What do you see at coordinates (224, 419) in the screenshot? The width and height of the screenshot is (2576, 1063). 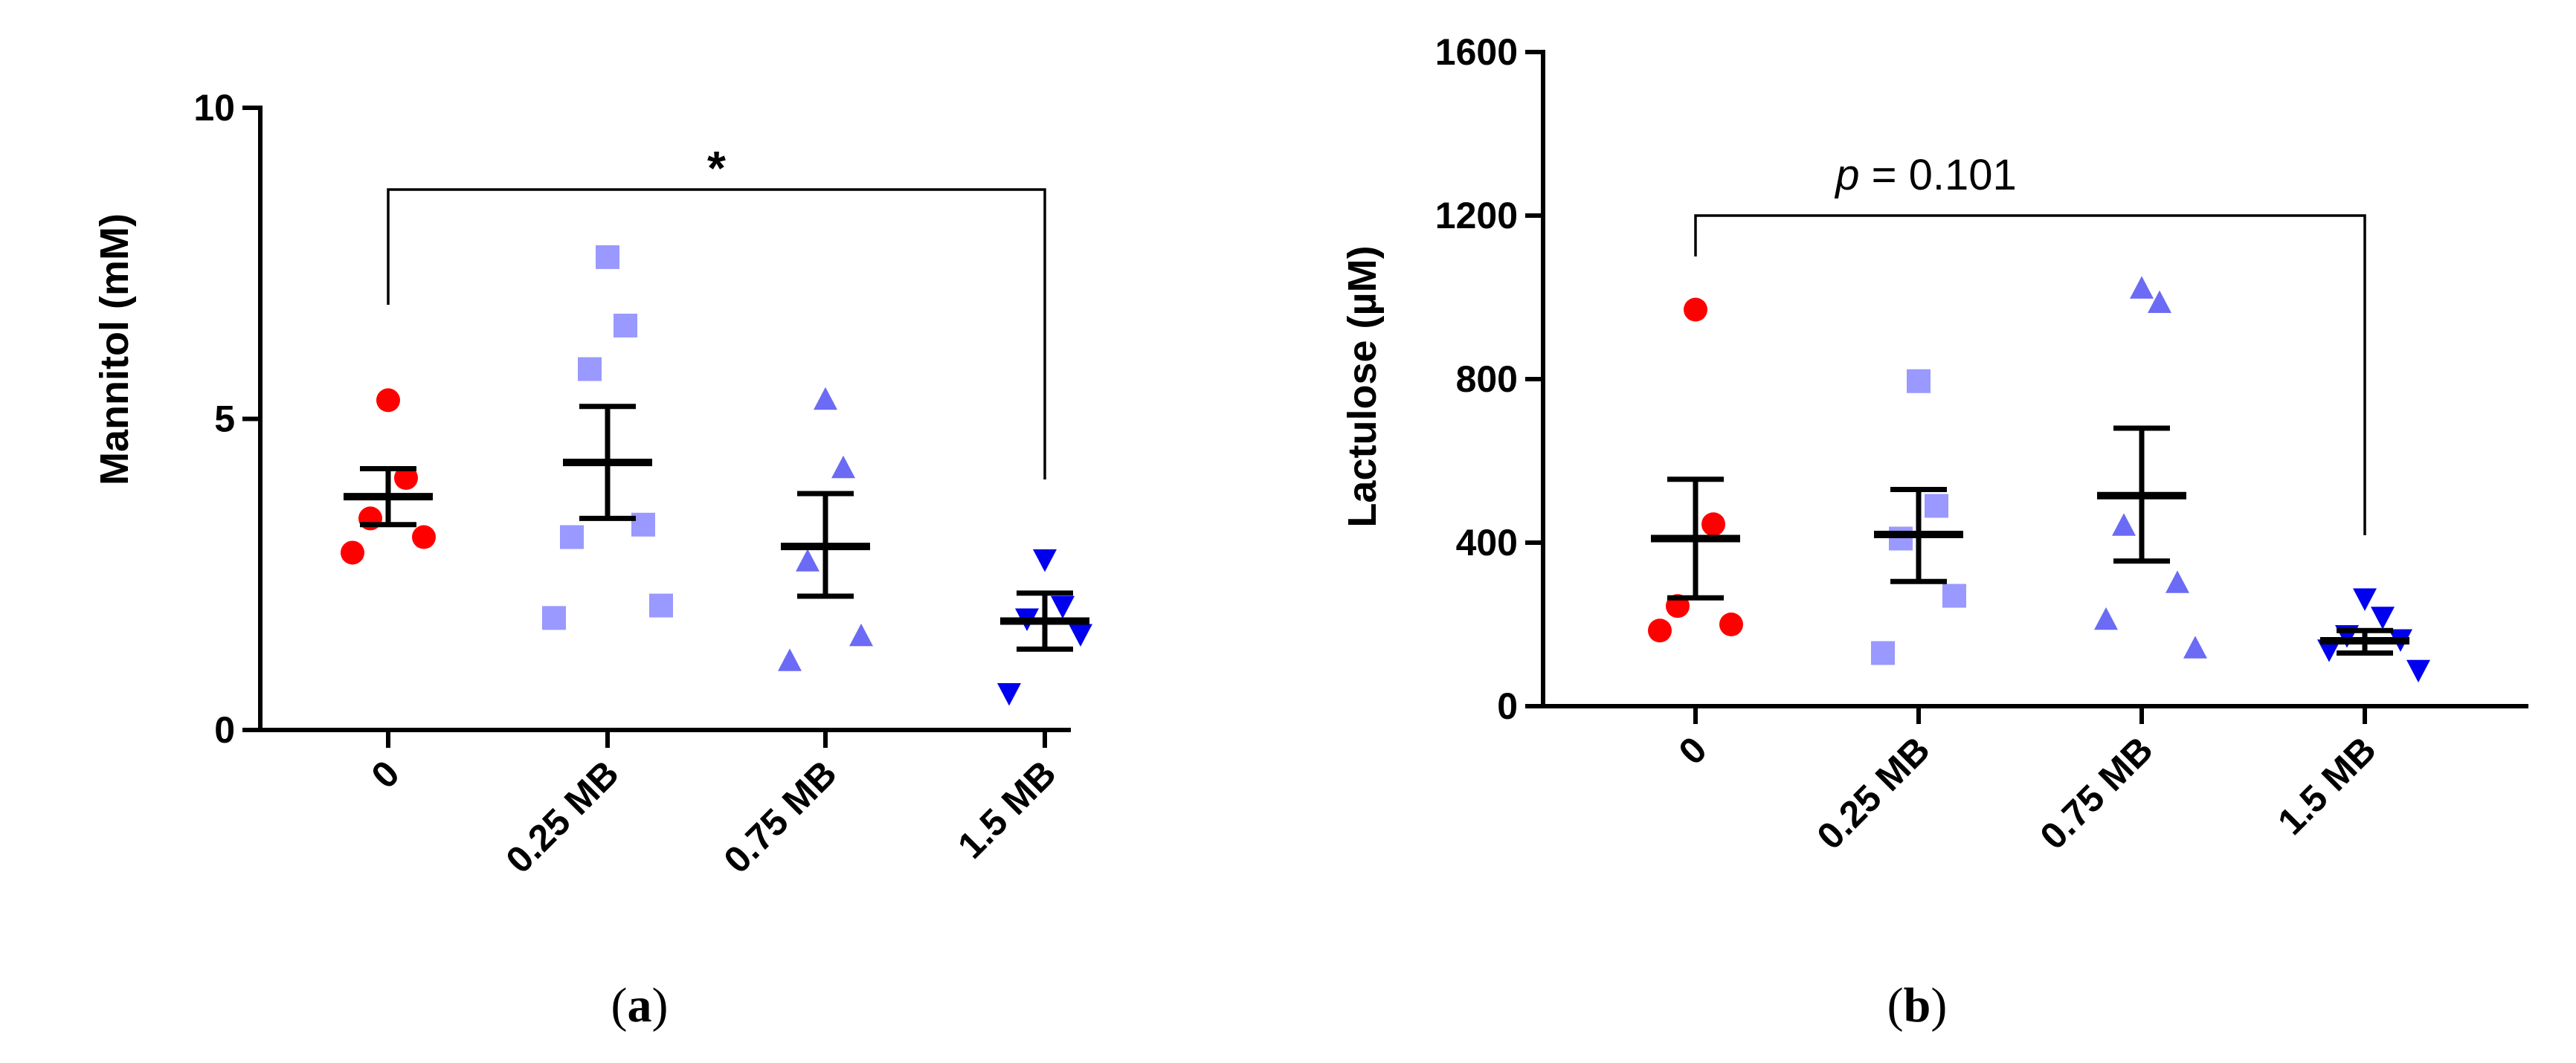 I see `y-tick-label: 5` at bounding box center [224, 419].